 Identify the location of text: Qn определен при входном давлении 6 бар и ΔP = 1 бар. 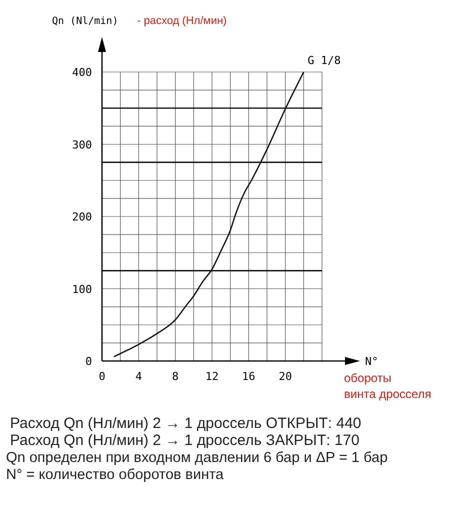
(197, 458).